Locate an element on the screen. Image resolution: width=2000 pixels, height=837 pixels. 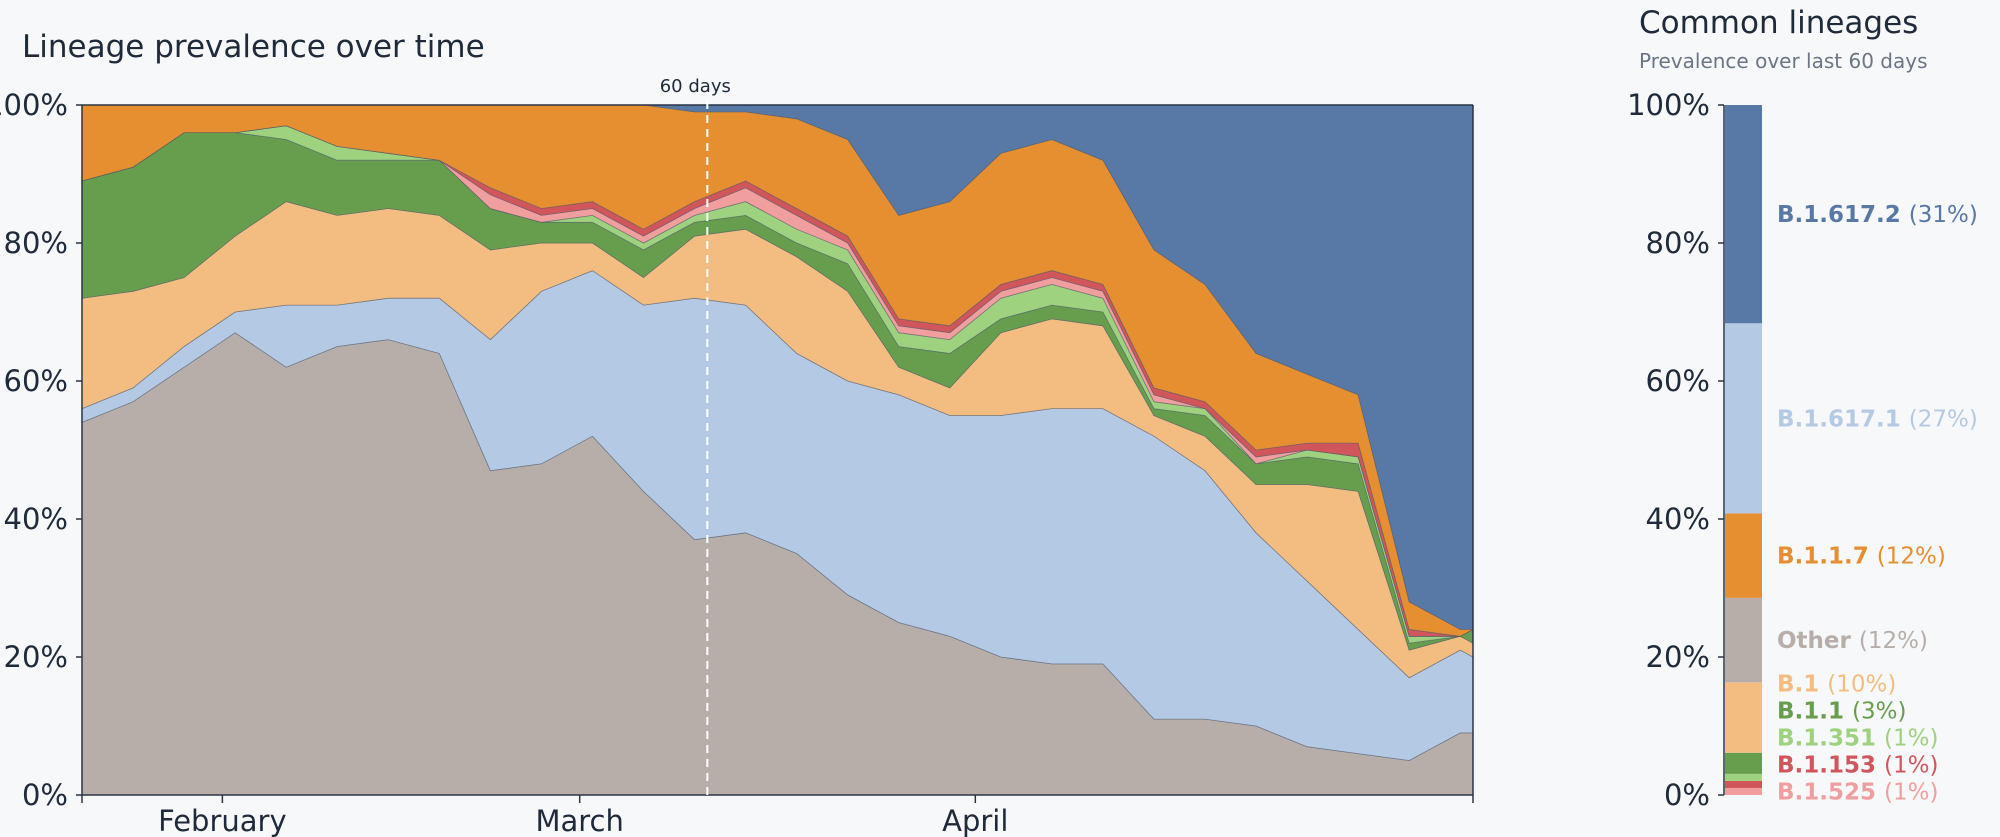
legend-percent: (10%) is located at coordinates (1861, 684).